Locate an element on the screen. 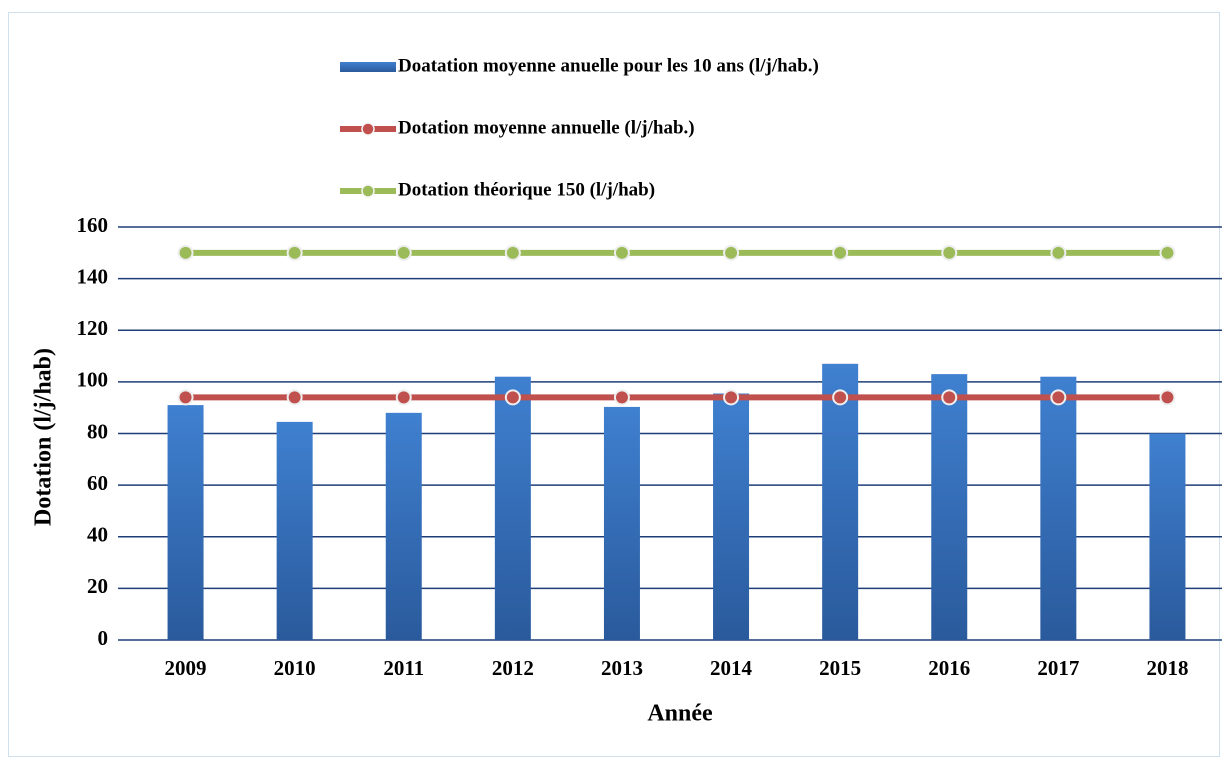  y-tick-label: 60 is located at coordinates (97, 483).